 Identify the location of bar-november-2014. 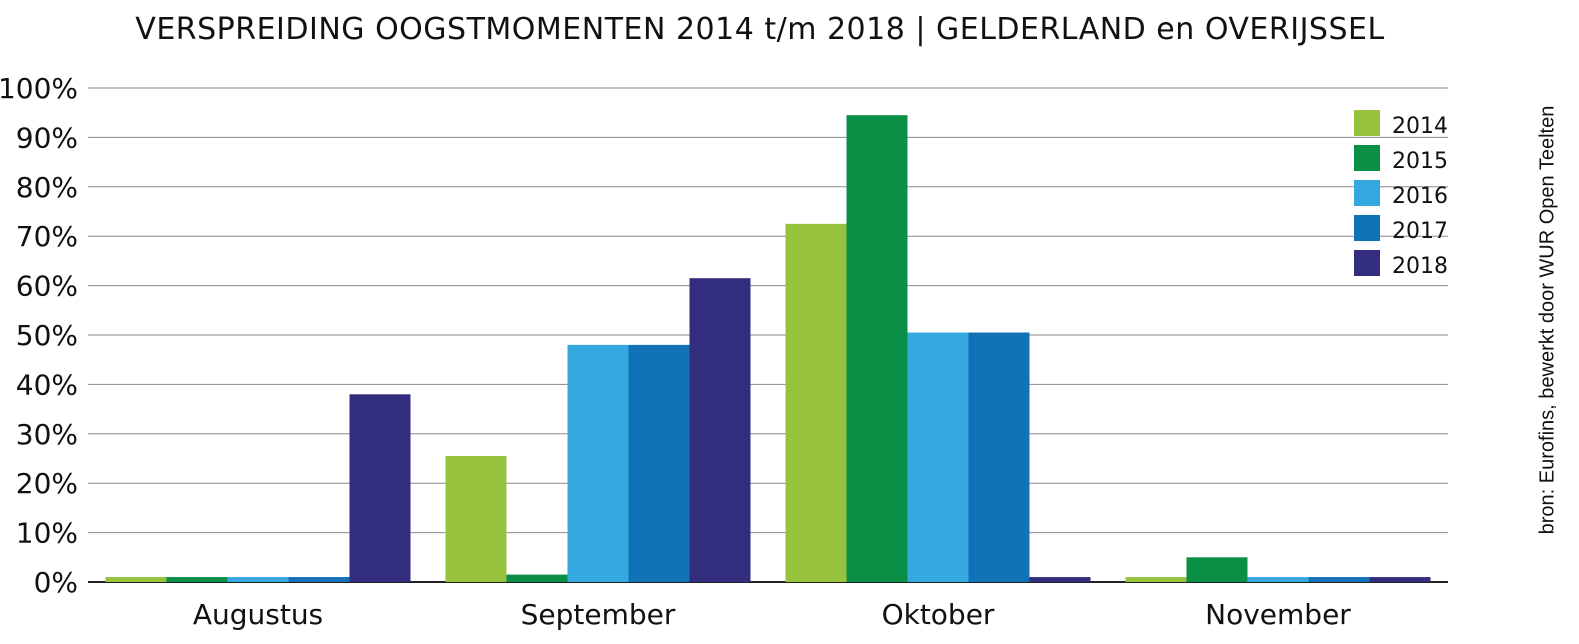
(1156, 579).